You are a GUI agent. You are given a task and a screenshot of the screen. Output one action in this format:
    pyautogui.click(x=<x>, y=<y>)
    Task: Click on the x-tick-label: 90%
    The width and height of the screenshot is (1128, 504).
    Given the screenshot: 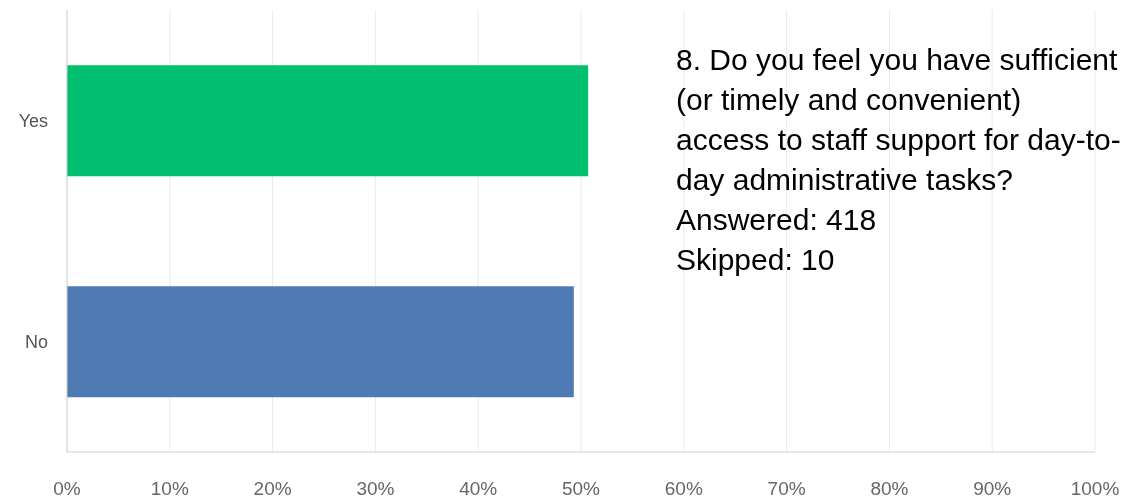 What is the action you would take?
    pyautogui.click(x=992, y=489)
    